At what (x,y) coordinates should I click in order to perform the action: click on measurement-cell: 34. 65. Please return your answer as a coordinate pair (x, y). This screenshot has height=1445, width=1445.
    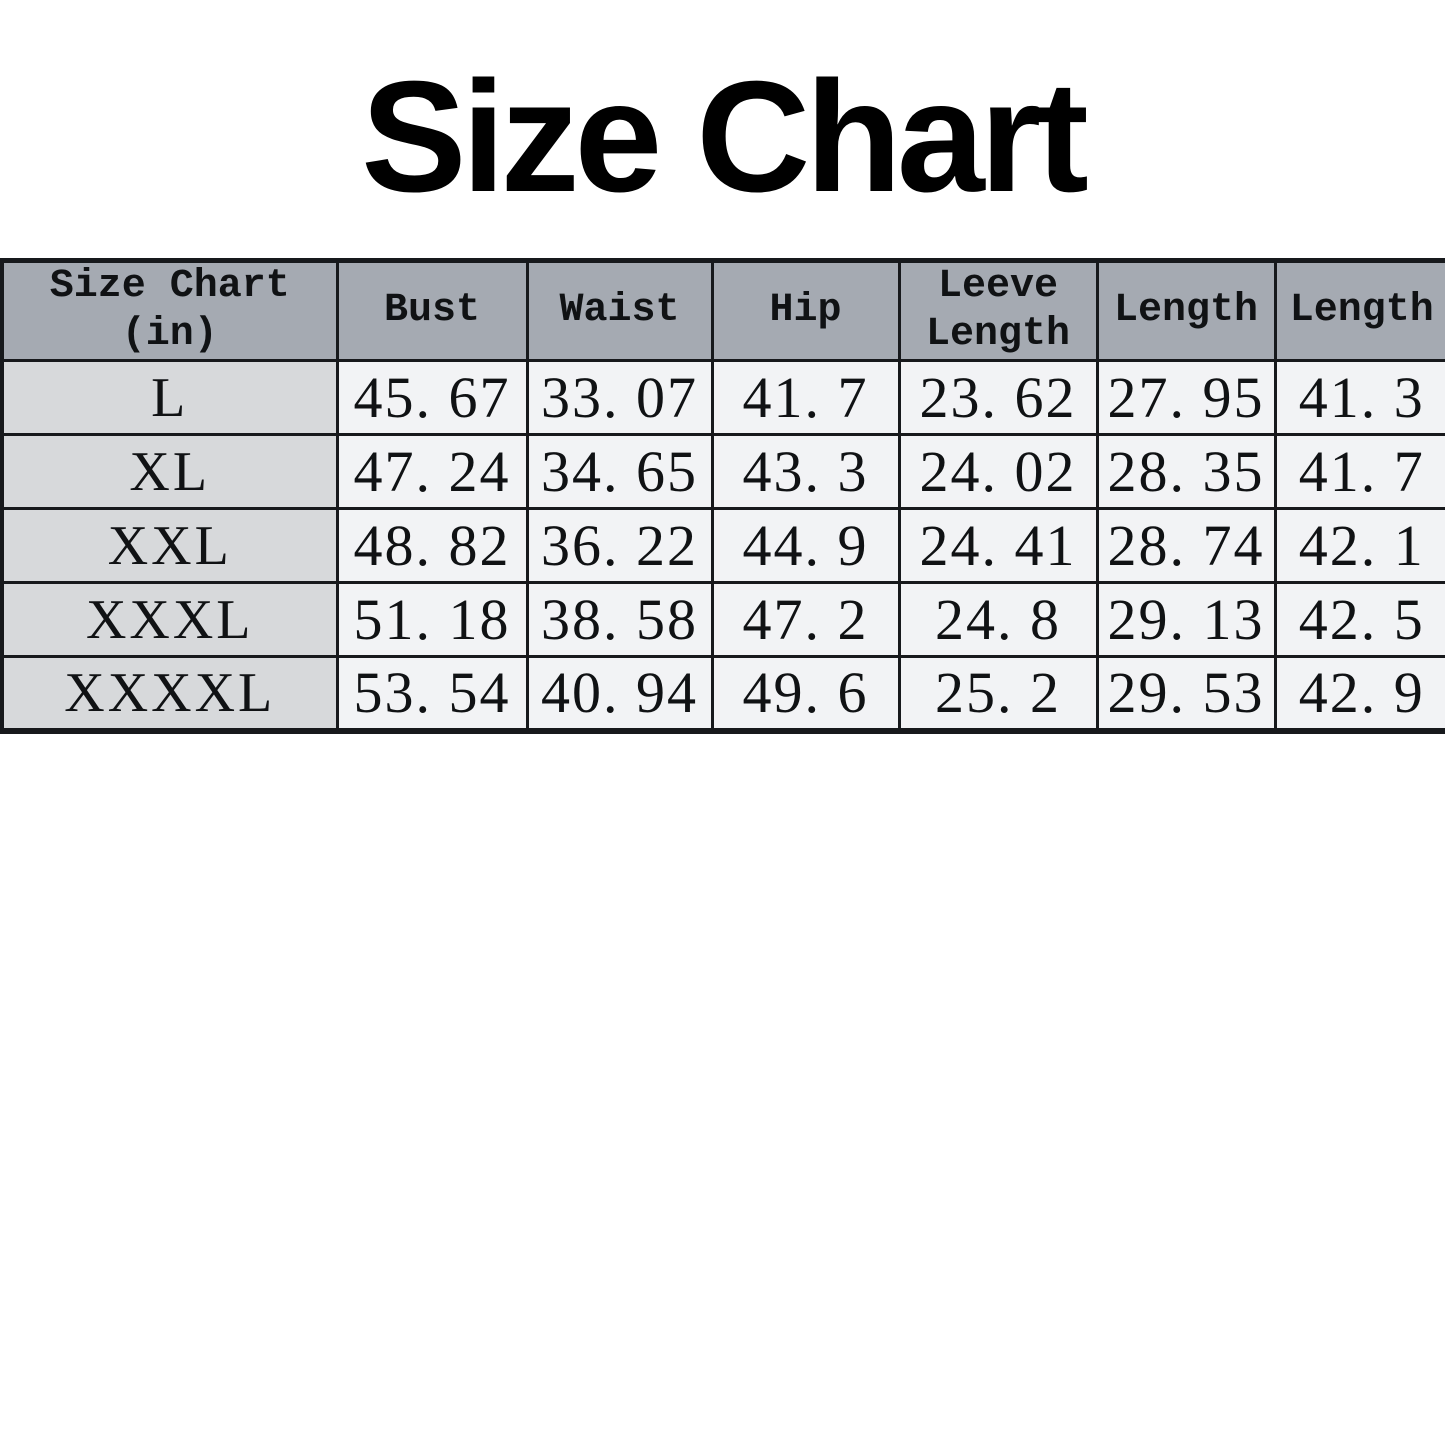
    Looking at the image, I should click on (619, 471).